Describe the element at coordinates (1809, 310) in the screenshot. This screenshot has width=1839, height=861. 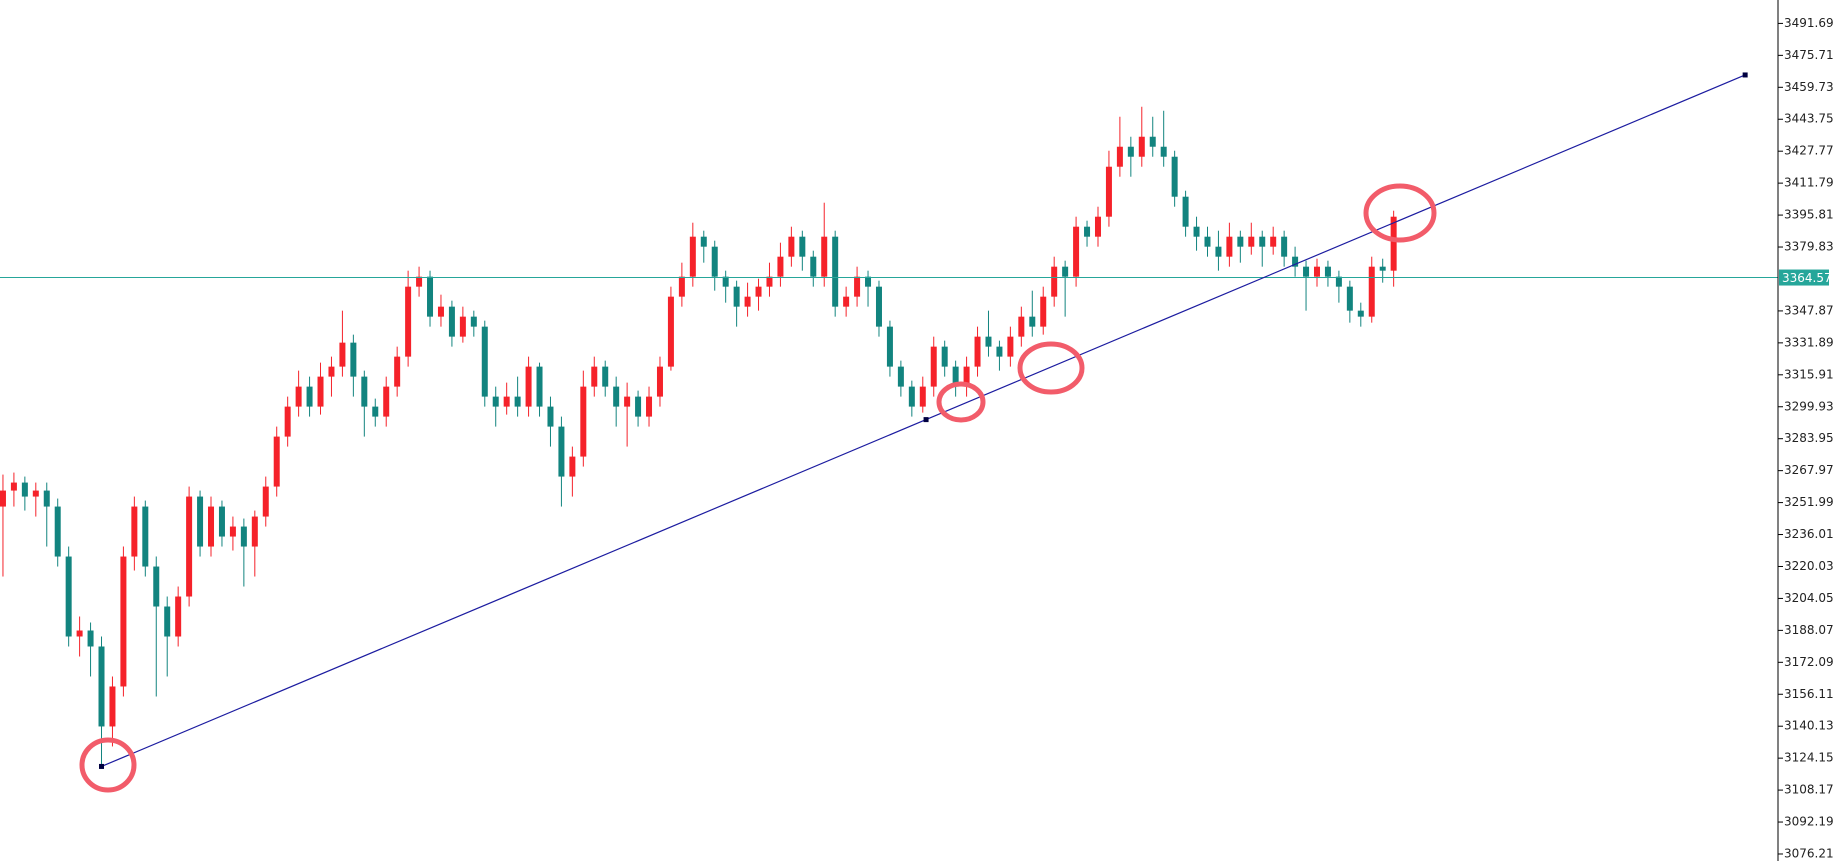
I see `y-tick-label: 3347.87` at that location.